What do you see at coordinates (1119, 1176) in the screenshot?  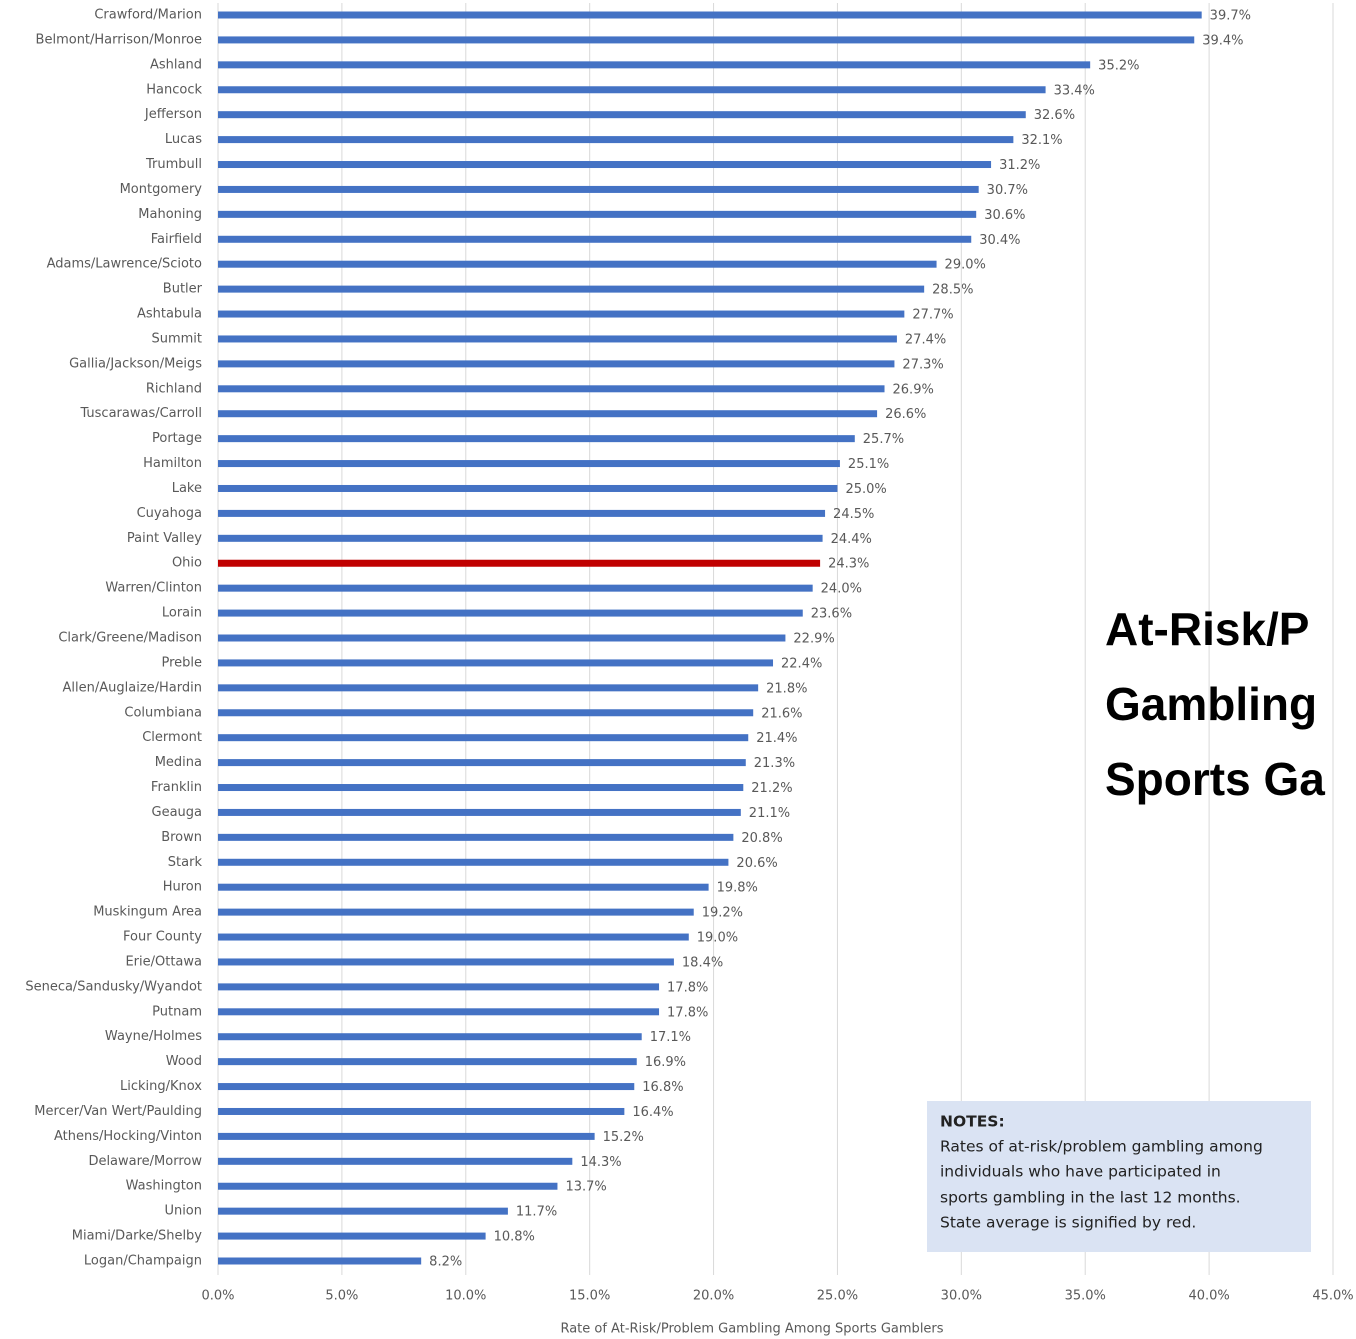 I see `notes-box` at bounding box center [1119, 1176].